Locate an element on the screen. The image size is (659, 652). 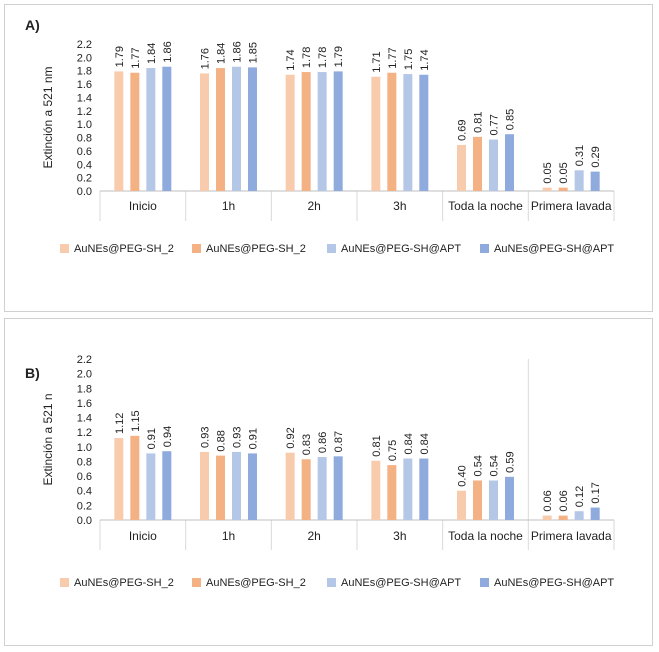
category-label-a: Inicio is located at coordinates (143, 206).